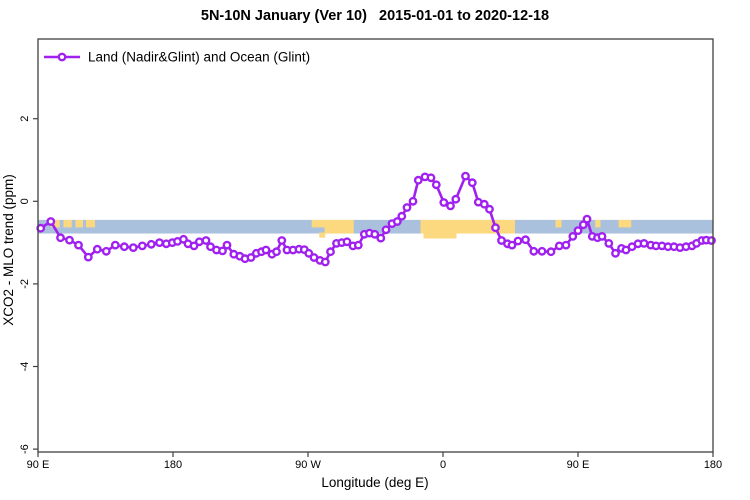 This screenshot has height=500, width=750. What do you see at coordinates (25, 449) in the screenshot?
I see `y-tick-label: -6` at bounding box center [25, 449].